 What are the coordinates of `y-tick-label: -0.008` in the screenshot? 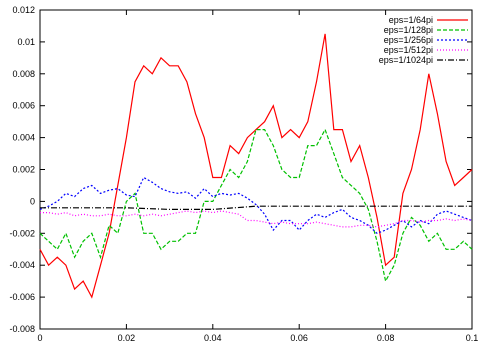 It's located at (22, 329).